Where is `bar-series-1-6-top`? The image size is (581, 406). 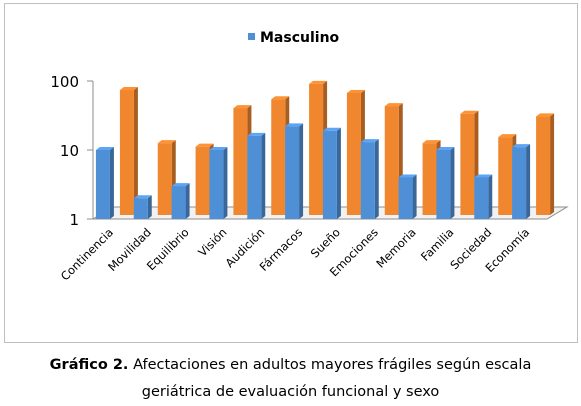
bar-series-1-6-top is located at coordinates (331, 129).